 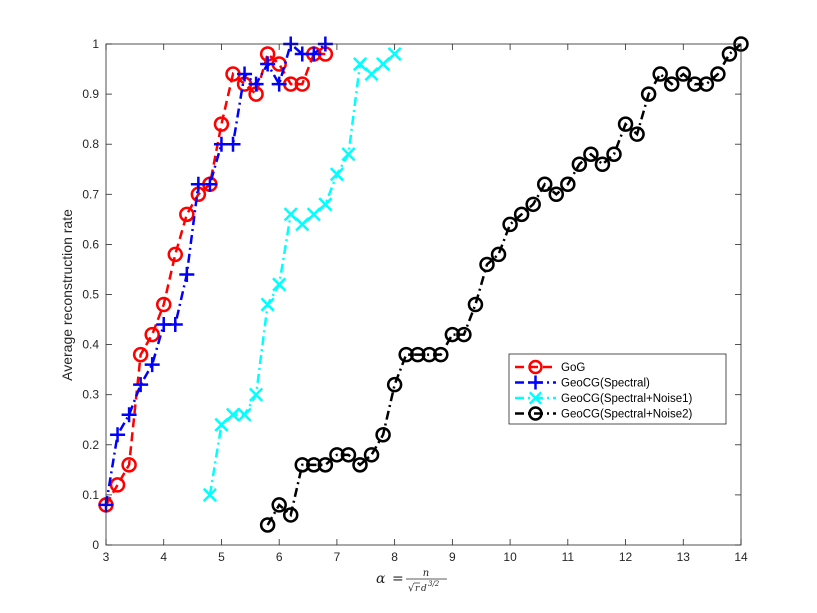 What do you see at coordinates (411, 588) in the screenshot?
I see `x-axis-label-sqrt-sign: √` at bounding box center [411, 588].